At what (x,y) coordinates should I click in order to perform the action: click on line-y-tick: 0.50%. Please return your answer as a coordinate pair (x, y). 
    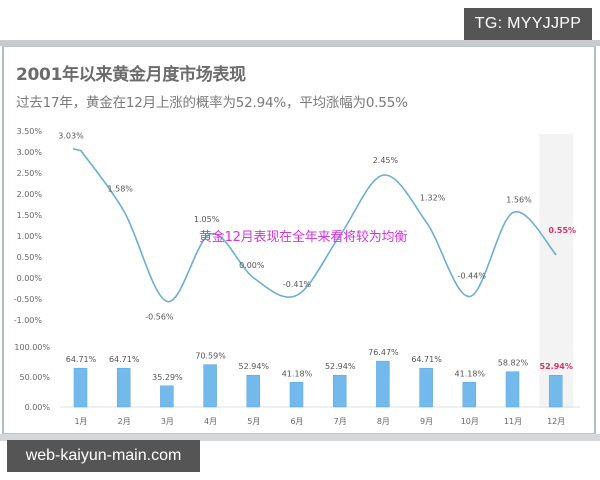
    Looking at the image, I should click on (30, 257).